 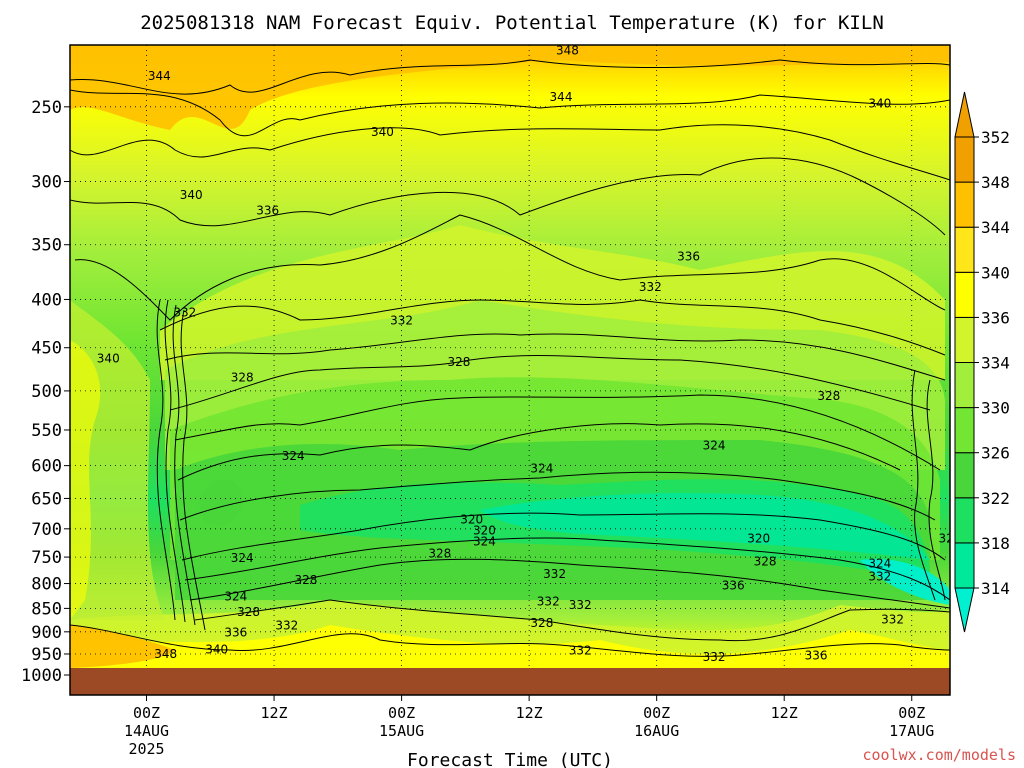 What do you see at coordinates (46, 467) in the screenshot?
I see `y-tick-label: 600` at bounding box center [46, 467].